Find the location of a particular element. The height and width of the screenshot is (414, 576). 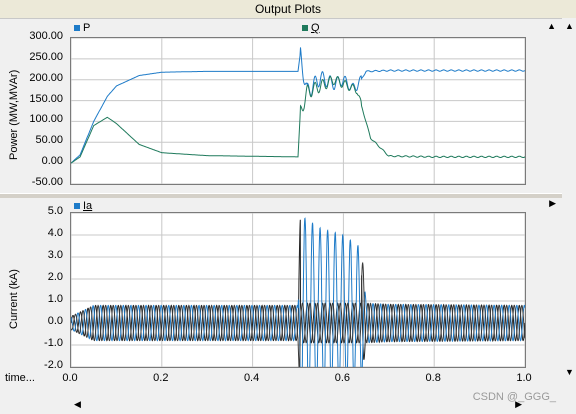

top-ytick-label: 50.00 is located at coordinates (49, 140).